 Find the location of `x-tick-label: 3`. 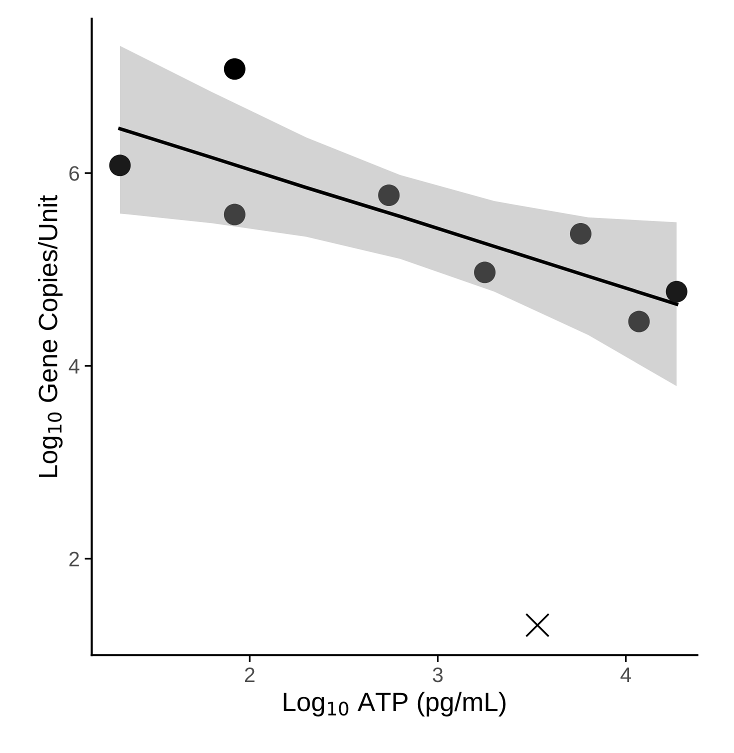

x-tick-label: 3 is located at coordinates (437, 674).